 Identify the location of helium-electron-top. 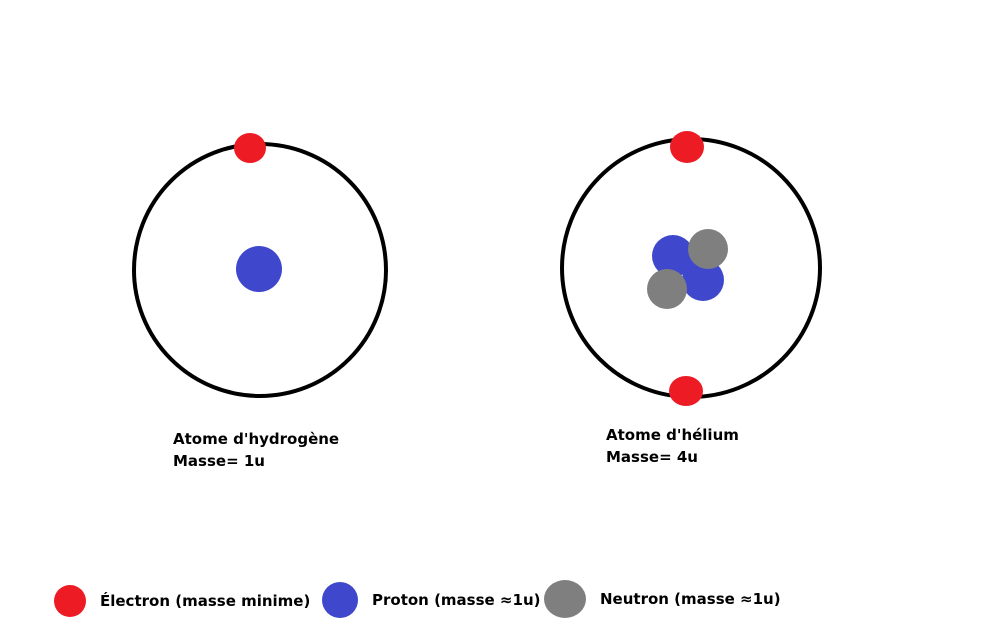
(687, 147).